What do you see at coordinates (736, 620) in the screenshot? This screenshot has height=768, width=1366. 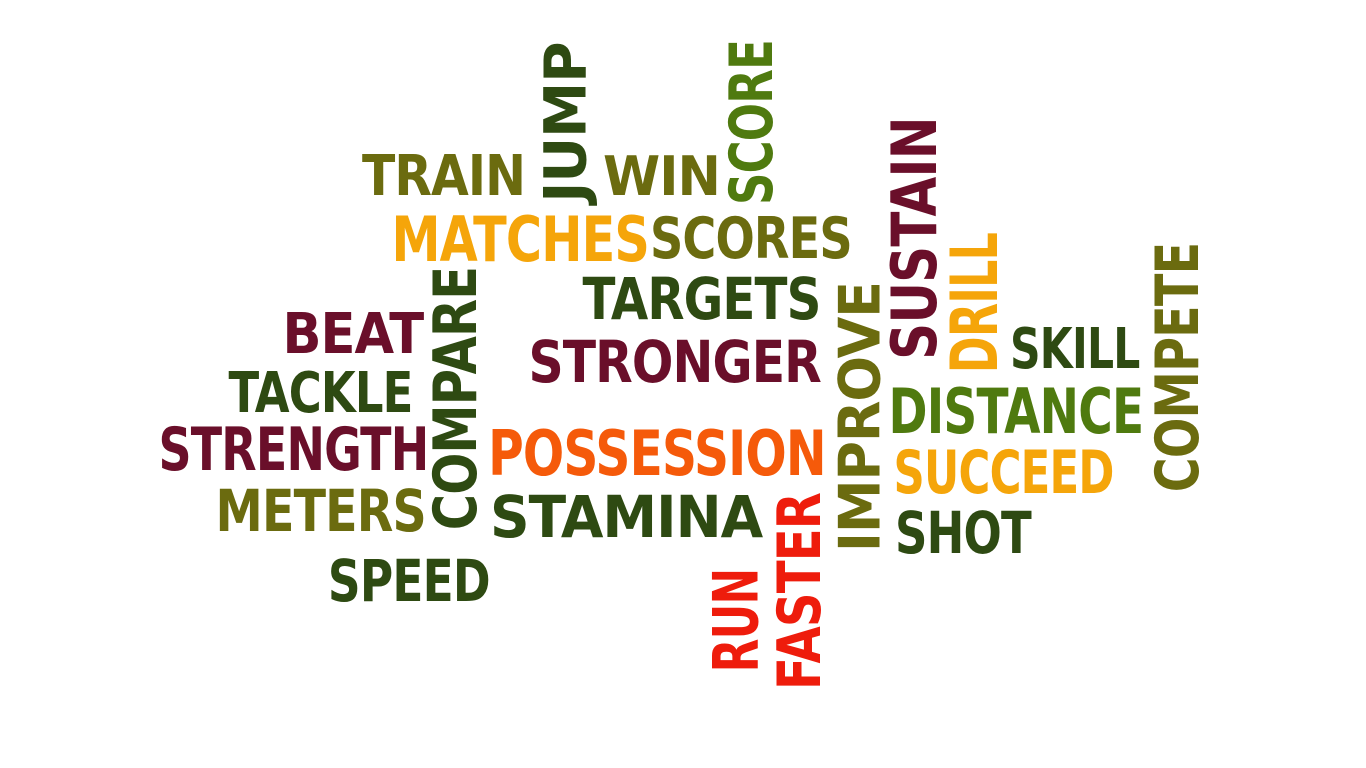 I see `word-run: RUN` at bounding box center [736, 620].